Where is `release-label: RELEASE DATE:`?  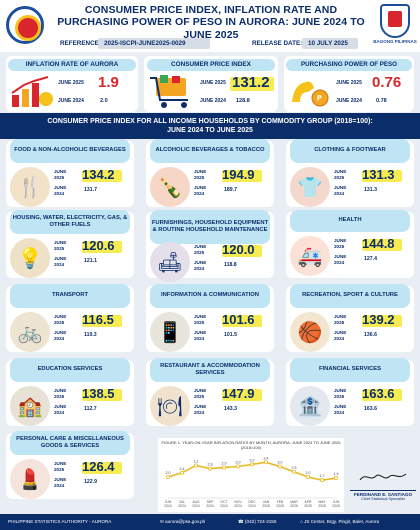 release-label: RELEASE DATE: is located at coordinates (277, 43).